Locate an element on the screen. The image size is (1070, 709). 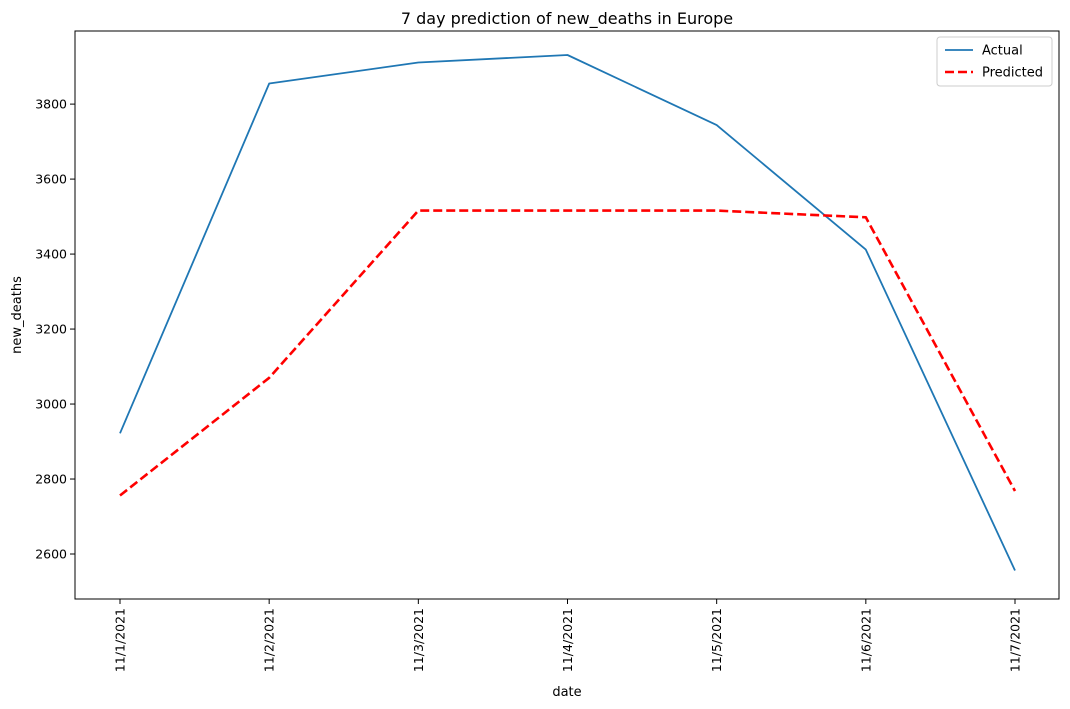
x-tick-label: 11/4/2021 is located at coordinates (567, 640).